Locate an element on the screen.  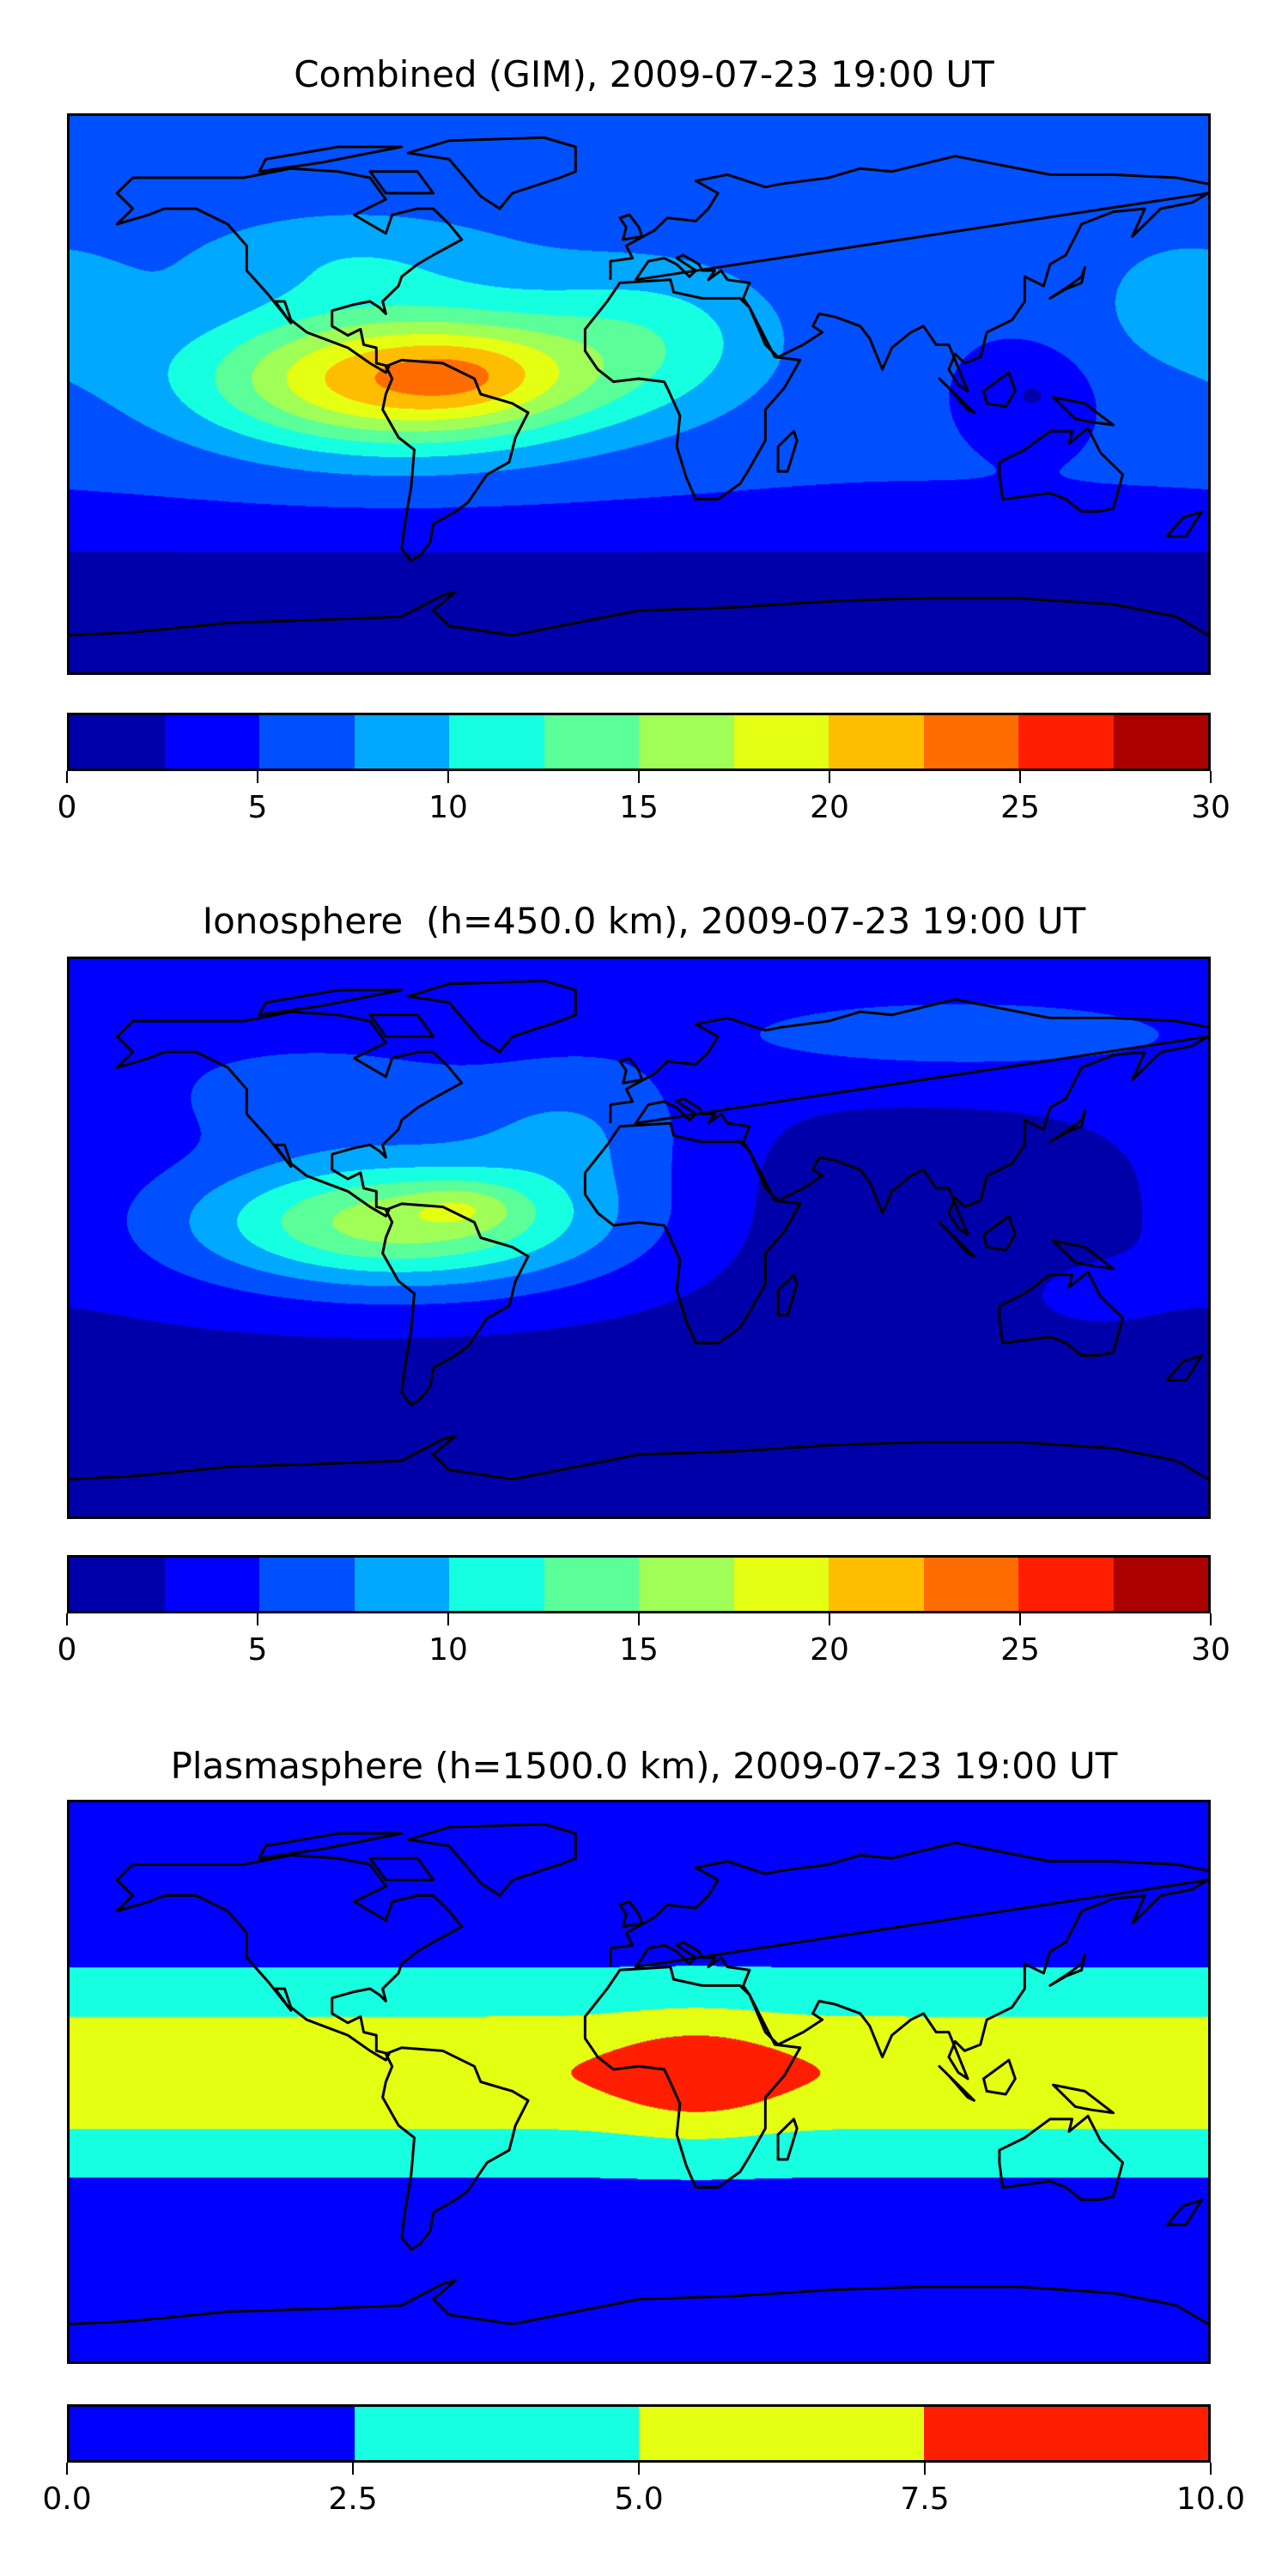
colorbar-ticks-plasmasphere: 0.0 2.5 5.0 7.5 10.0 is located at coordinates (643, 2497).